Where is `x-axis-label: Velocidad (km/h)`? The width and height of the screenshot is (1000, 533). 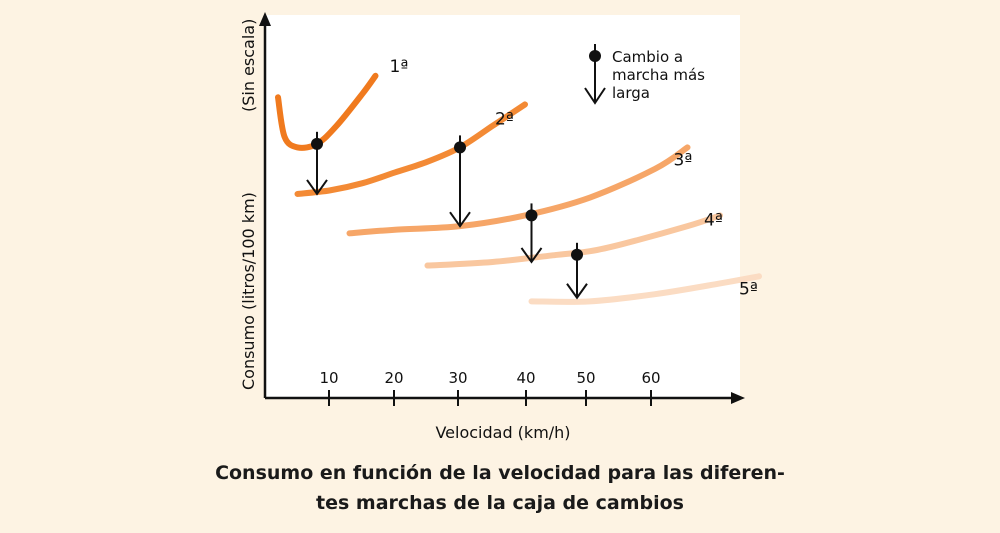
x-axis-label: Velocidad (km/h) is located at coordinates (502, 432).